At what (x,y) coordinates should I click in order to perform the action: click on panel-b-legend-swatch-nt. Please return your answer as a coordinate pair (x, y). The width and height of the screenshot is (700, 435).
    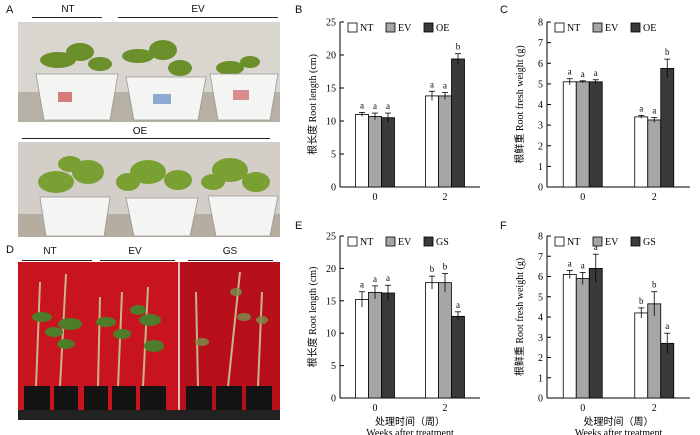
    Looking at the image, I should click on (352, 27).